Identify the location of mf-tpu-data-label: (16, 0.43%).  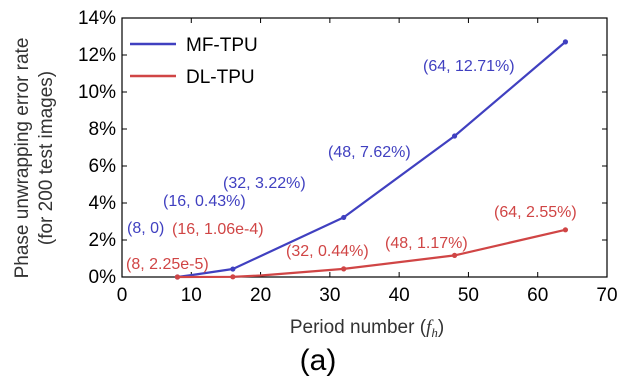
(204, 201).